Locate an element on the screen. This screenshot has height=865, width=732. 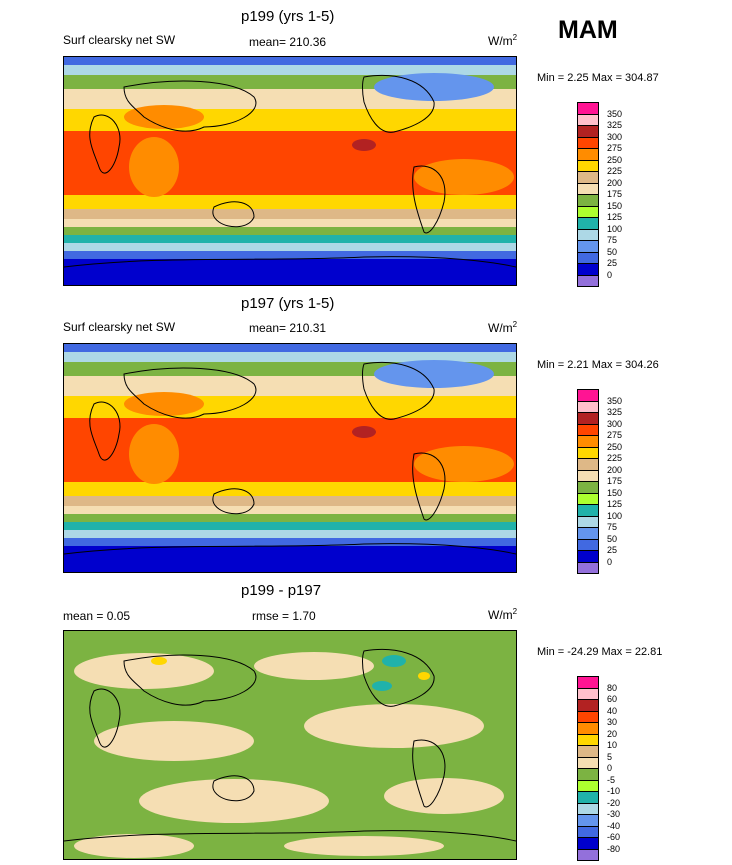
season-label: MAM is located at coordinates (588, 30).